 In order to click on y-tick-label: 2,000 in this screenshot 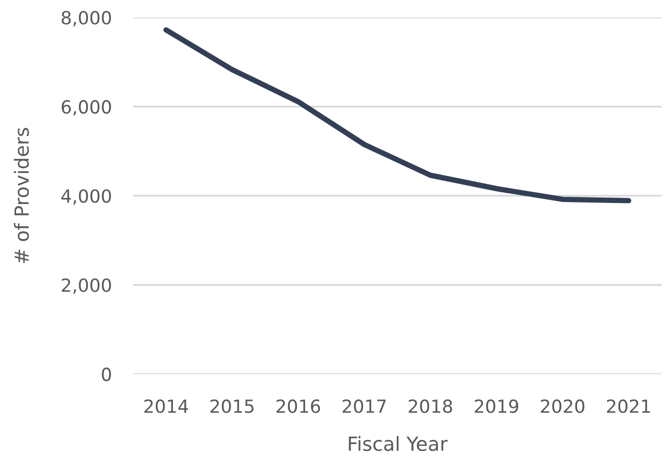, I will do `click(86, 286)`.